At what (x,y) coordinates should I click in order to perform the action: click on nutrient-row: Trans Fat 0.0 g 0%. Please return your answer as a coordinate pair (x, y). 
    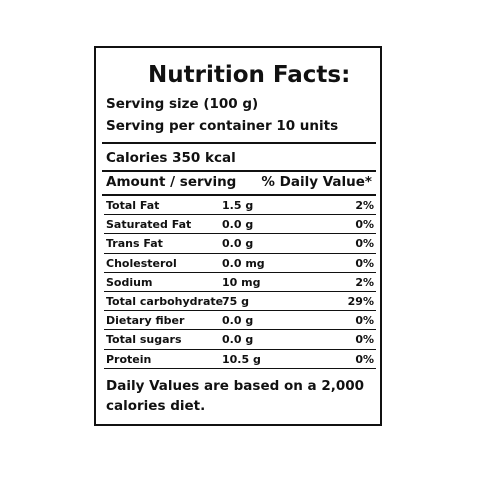
    Looking at the image, I should click on (240, 244).